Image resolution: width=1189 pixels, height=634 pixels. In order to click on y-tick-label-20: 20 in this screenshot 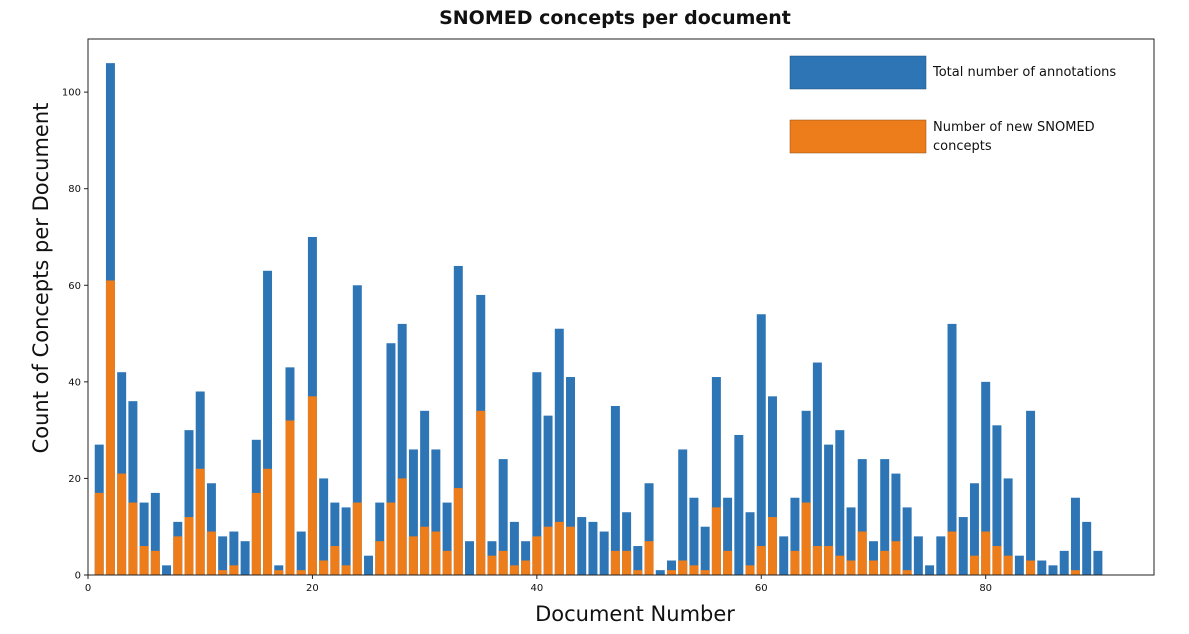, I will do `click(74, 479)`.